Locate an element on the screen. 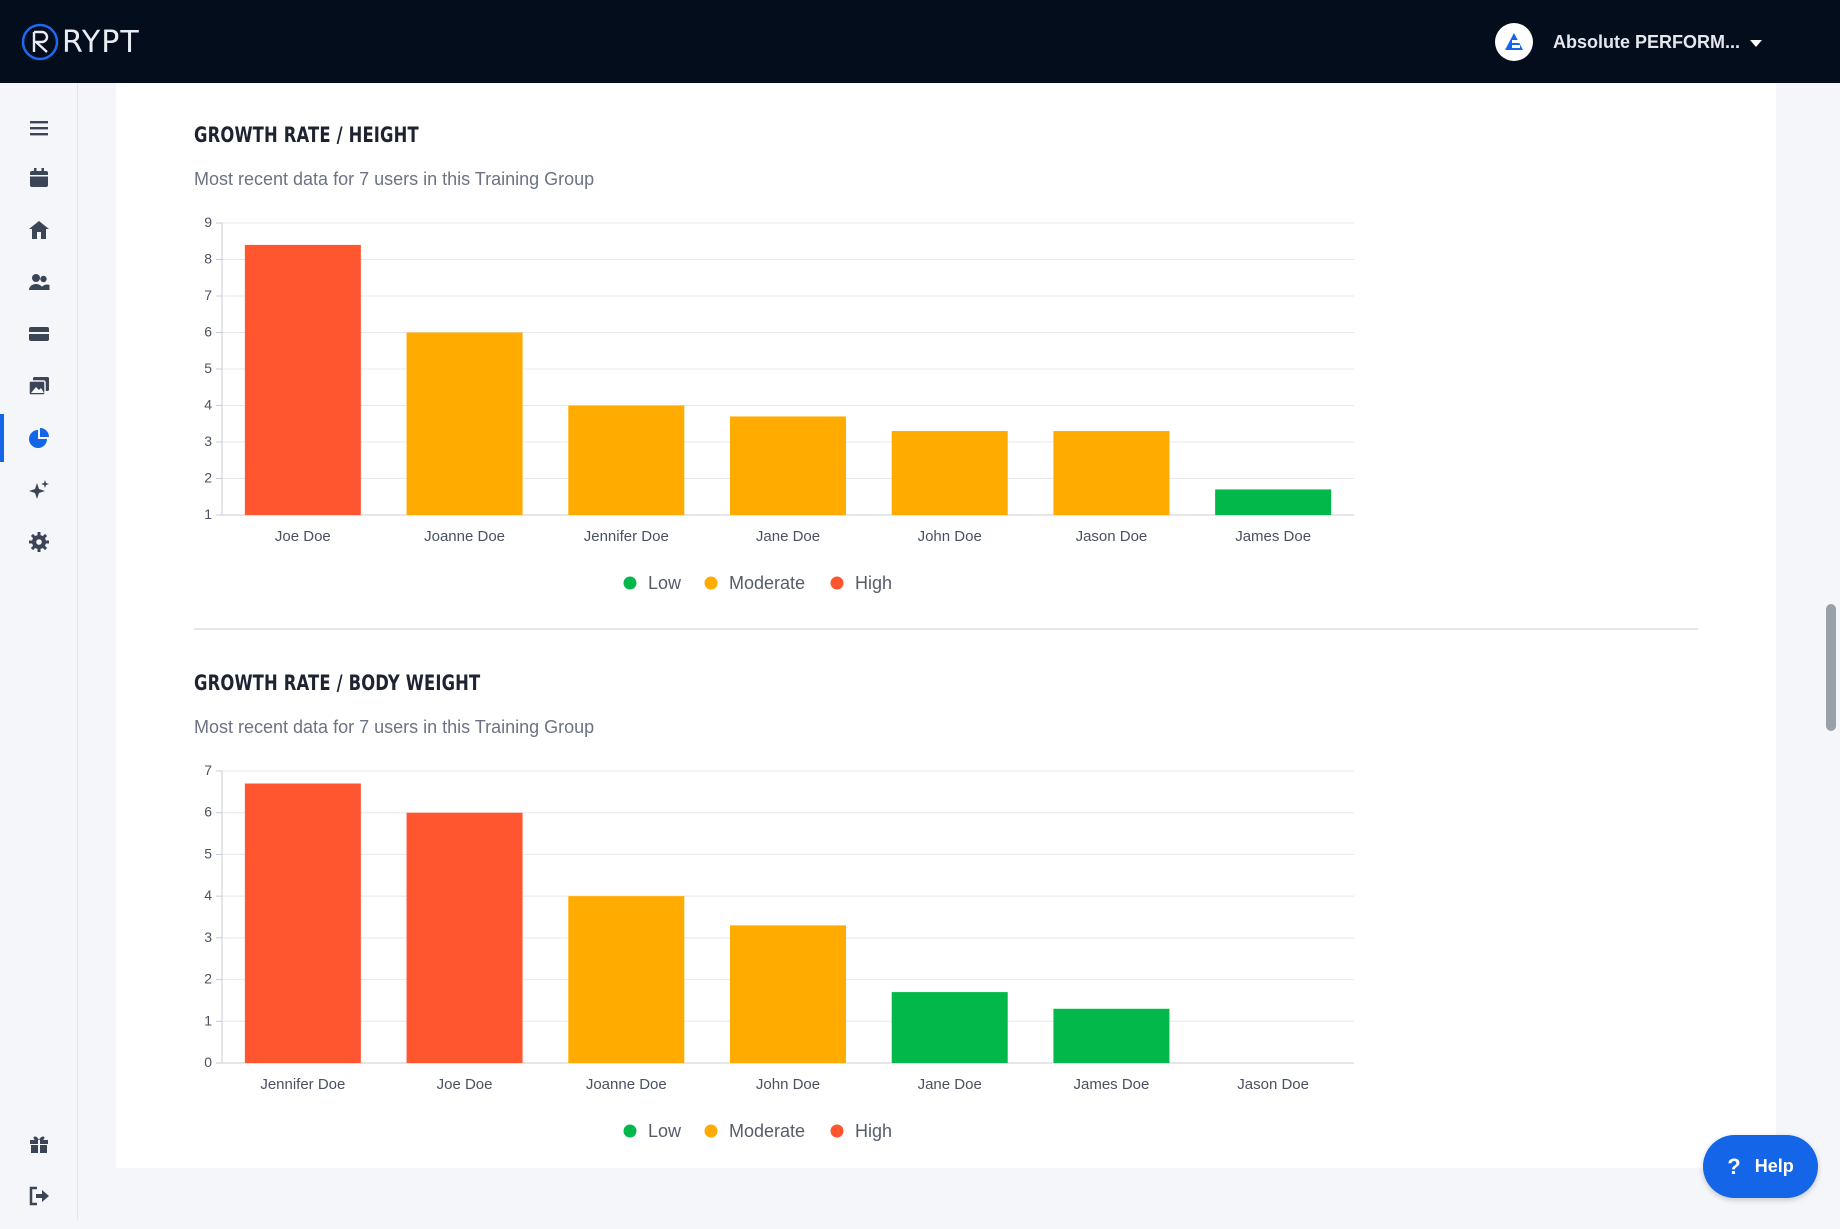 The width and height of the screenshot is (1840, 1229). brand-text: RYPT is located at coordinates (101, 42).